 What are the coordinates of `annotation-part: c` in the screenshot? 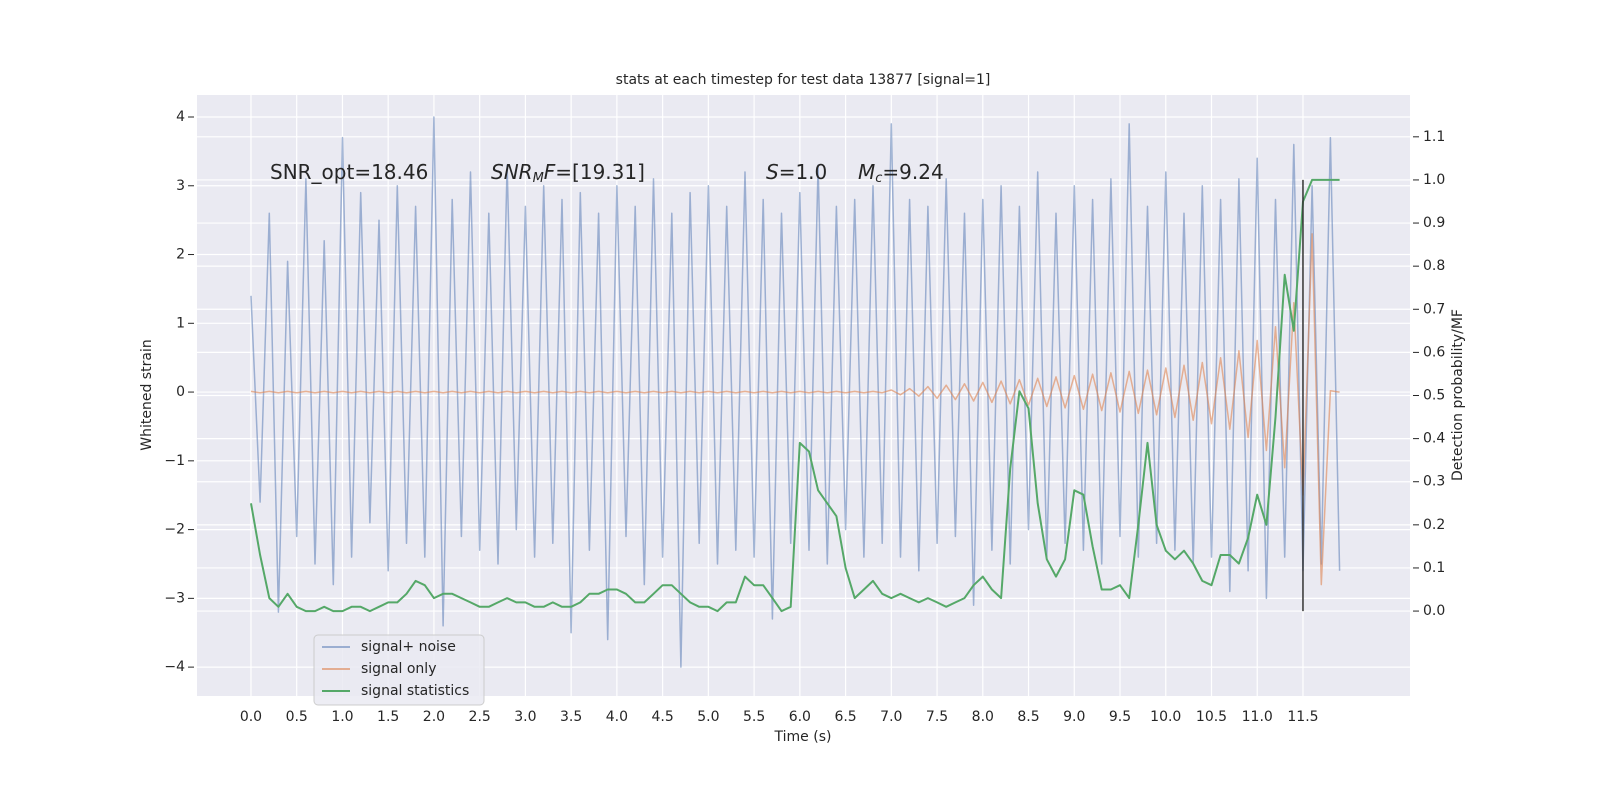 It's located at (878, 178).